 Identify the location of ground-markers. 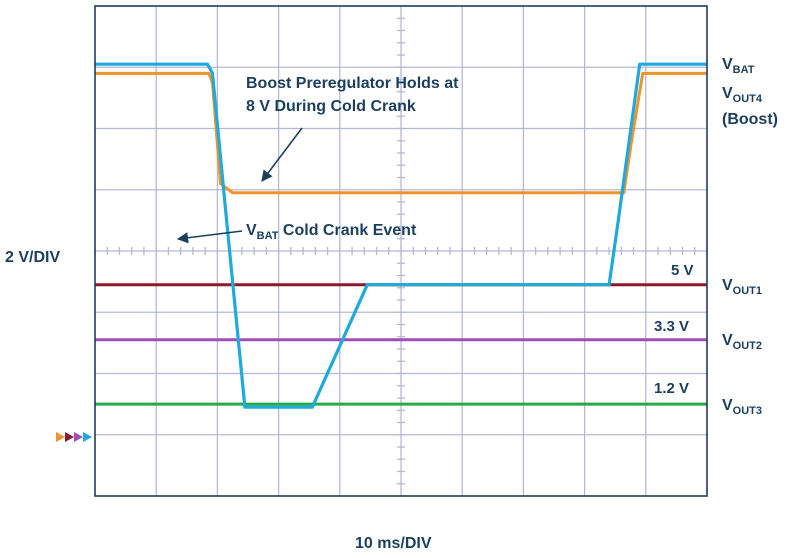
(74, 437).